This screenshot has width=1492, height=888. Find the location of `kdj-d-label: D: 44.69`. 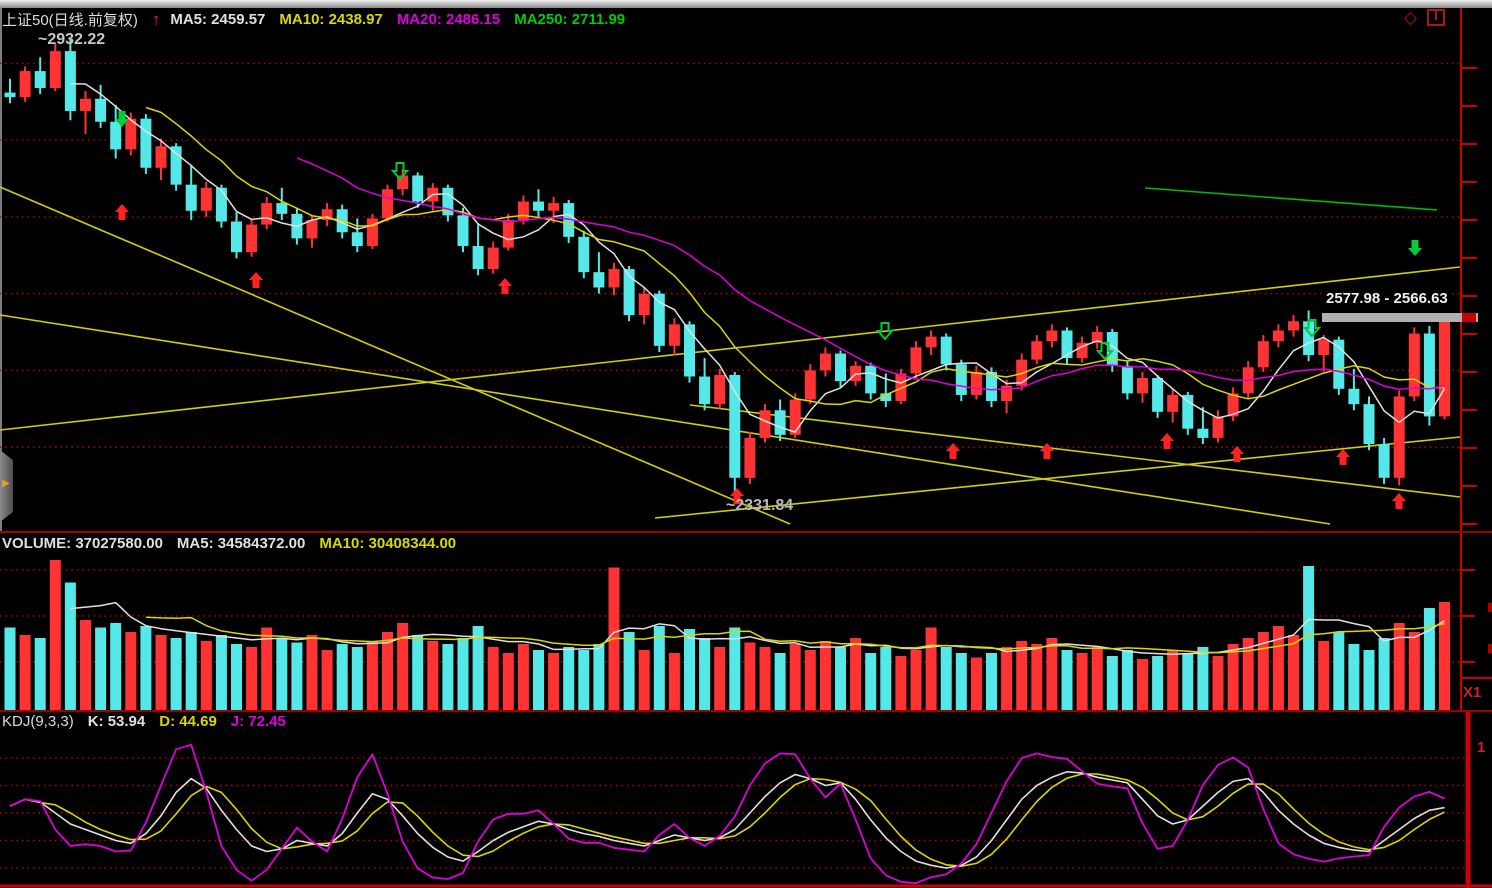

kdj-d-label: D: 44.69 is located at coordinates (188, 721).